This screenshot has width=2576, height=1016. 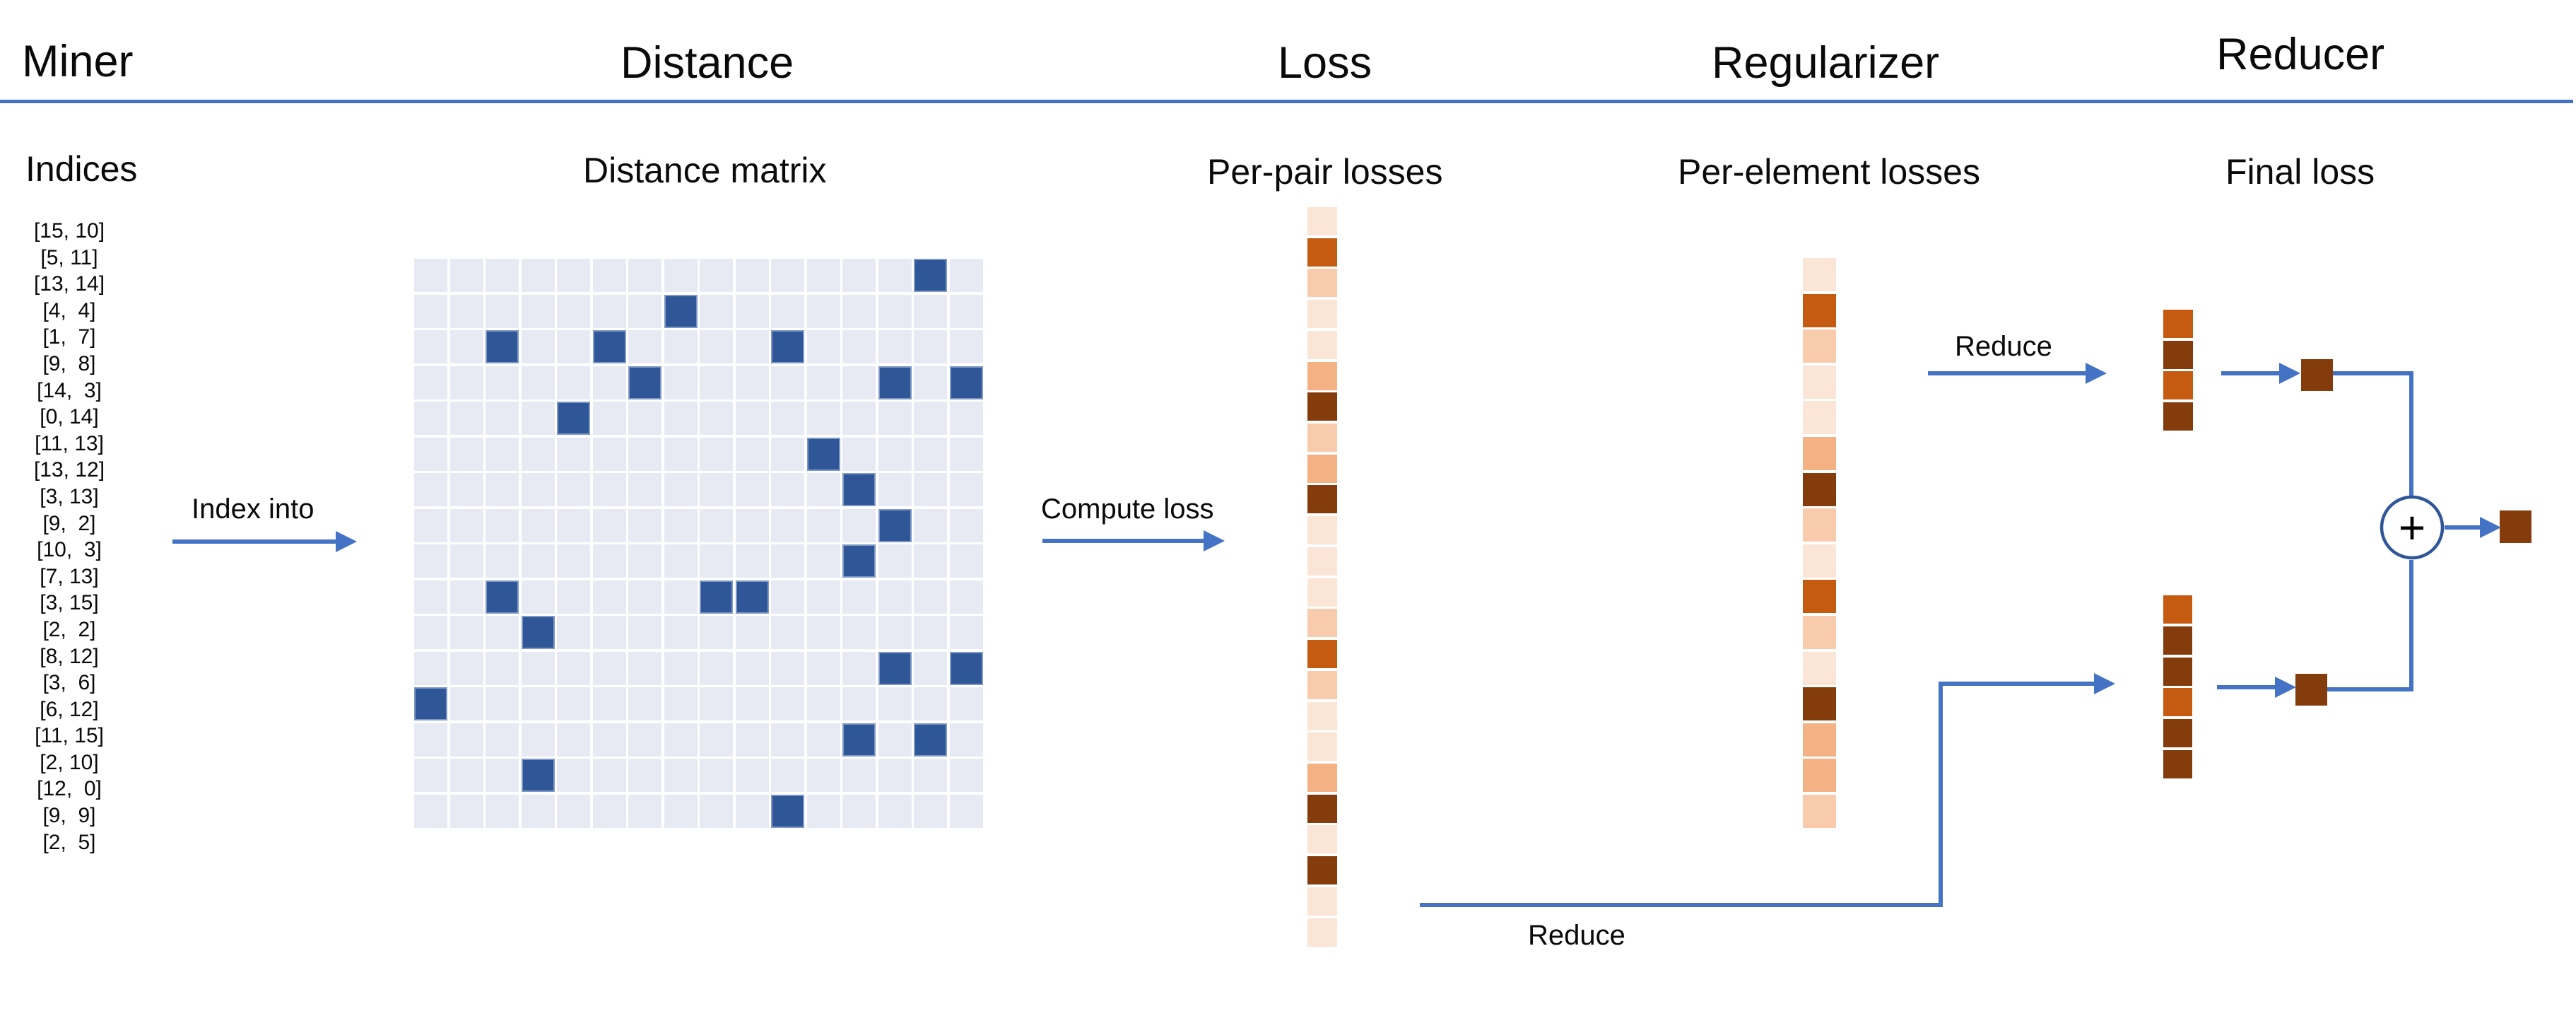 What do you see at coordinates (69, 629) in the screenshot?
I see `index-pair: [2, 2]` at bounding box center [69, 629].